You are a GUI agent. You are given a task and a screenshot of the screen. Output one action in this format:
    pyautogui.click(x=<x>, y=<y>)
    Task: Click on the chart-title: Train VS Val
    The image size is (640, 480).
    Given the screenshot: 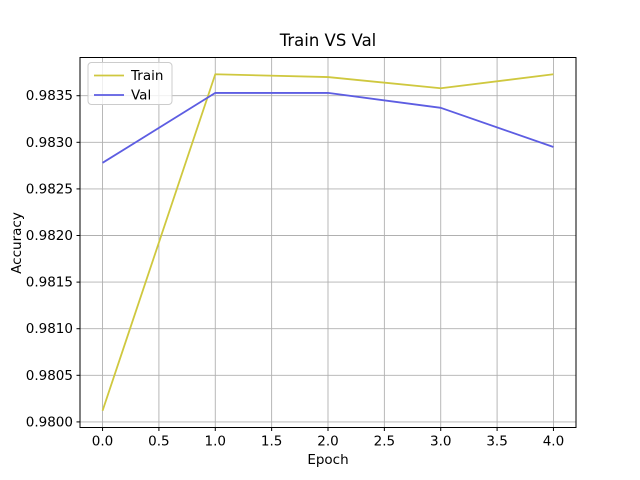 What is the action you would take?
    pyautogui.click(x=328, y=40)
    